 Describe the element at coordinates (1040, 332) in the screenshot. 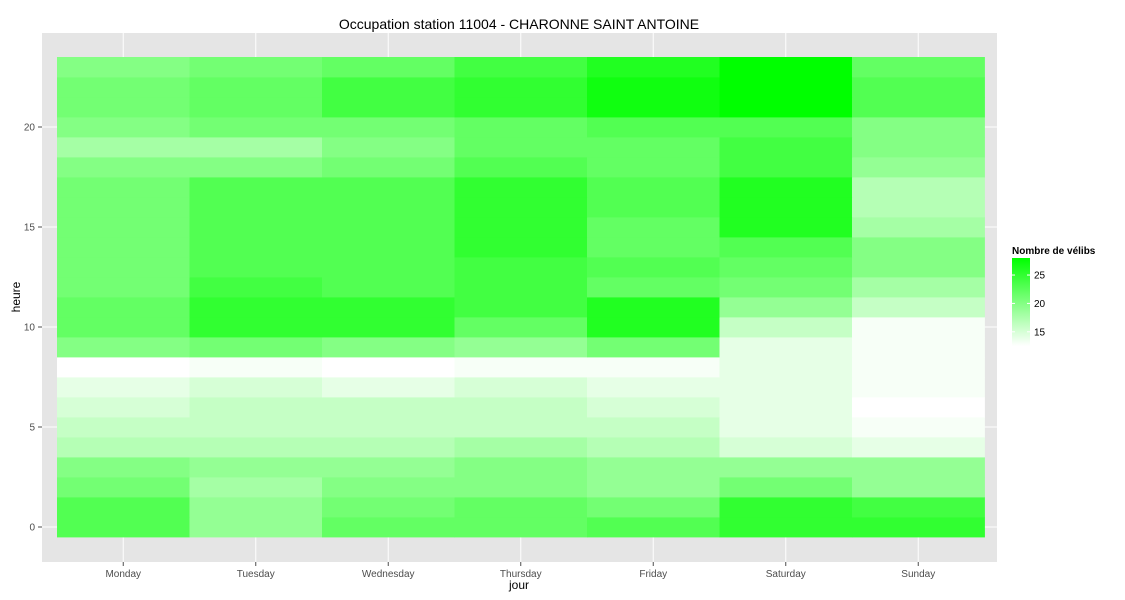

I see `legend-tick-label: 15` at that location.